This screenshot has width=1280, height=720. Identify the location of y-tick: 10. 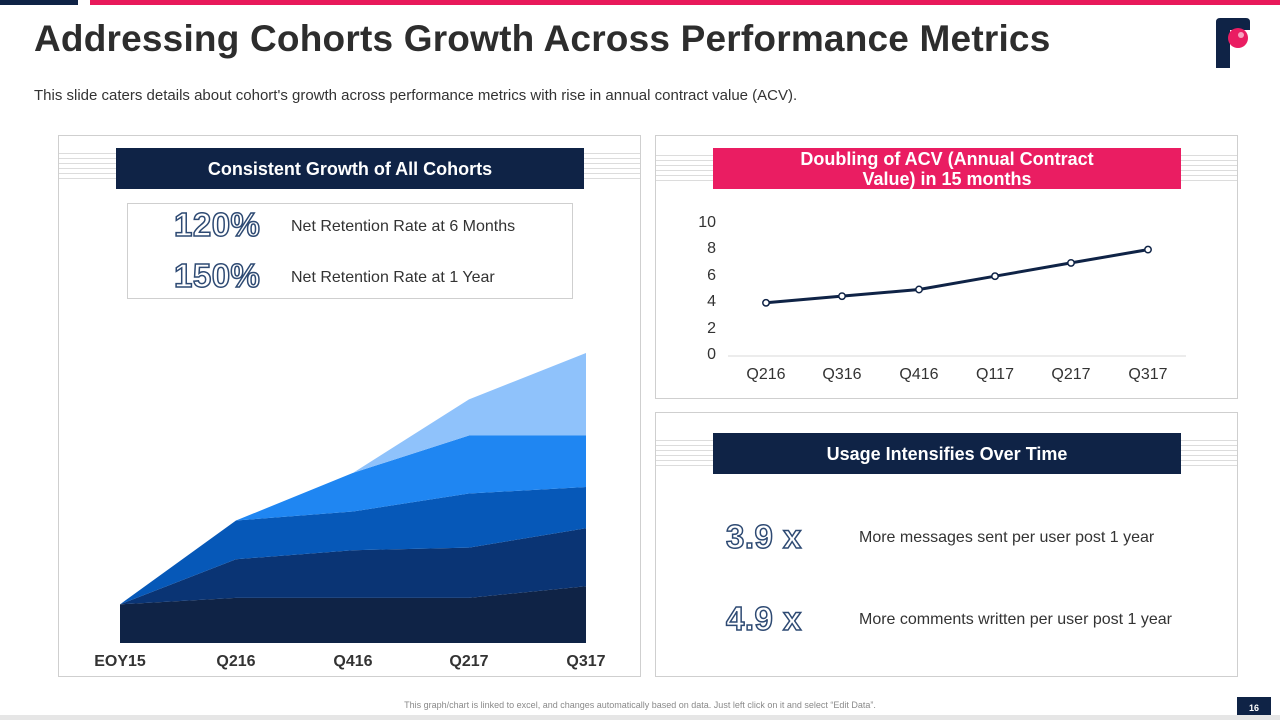
(707, 222).